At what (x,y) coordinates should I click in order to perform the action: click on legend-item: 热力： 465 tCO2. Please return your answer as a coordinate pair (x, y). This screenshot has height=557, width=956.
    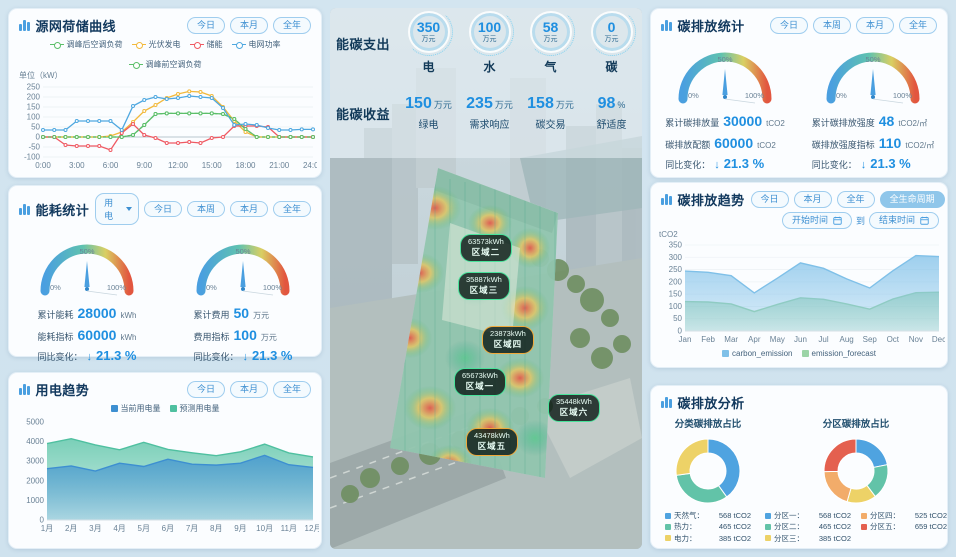
    Looking at the image, I should click on (708, 526).